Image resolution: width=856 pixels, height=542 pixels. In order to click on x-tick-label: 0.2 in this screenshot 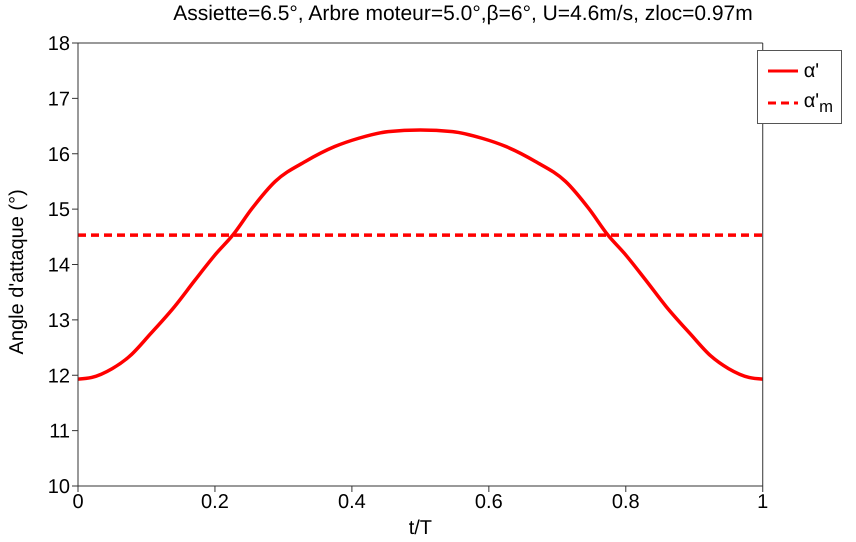, I will do `click(215, 502)`.